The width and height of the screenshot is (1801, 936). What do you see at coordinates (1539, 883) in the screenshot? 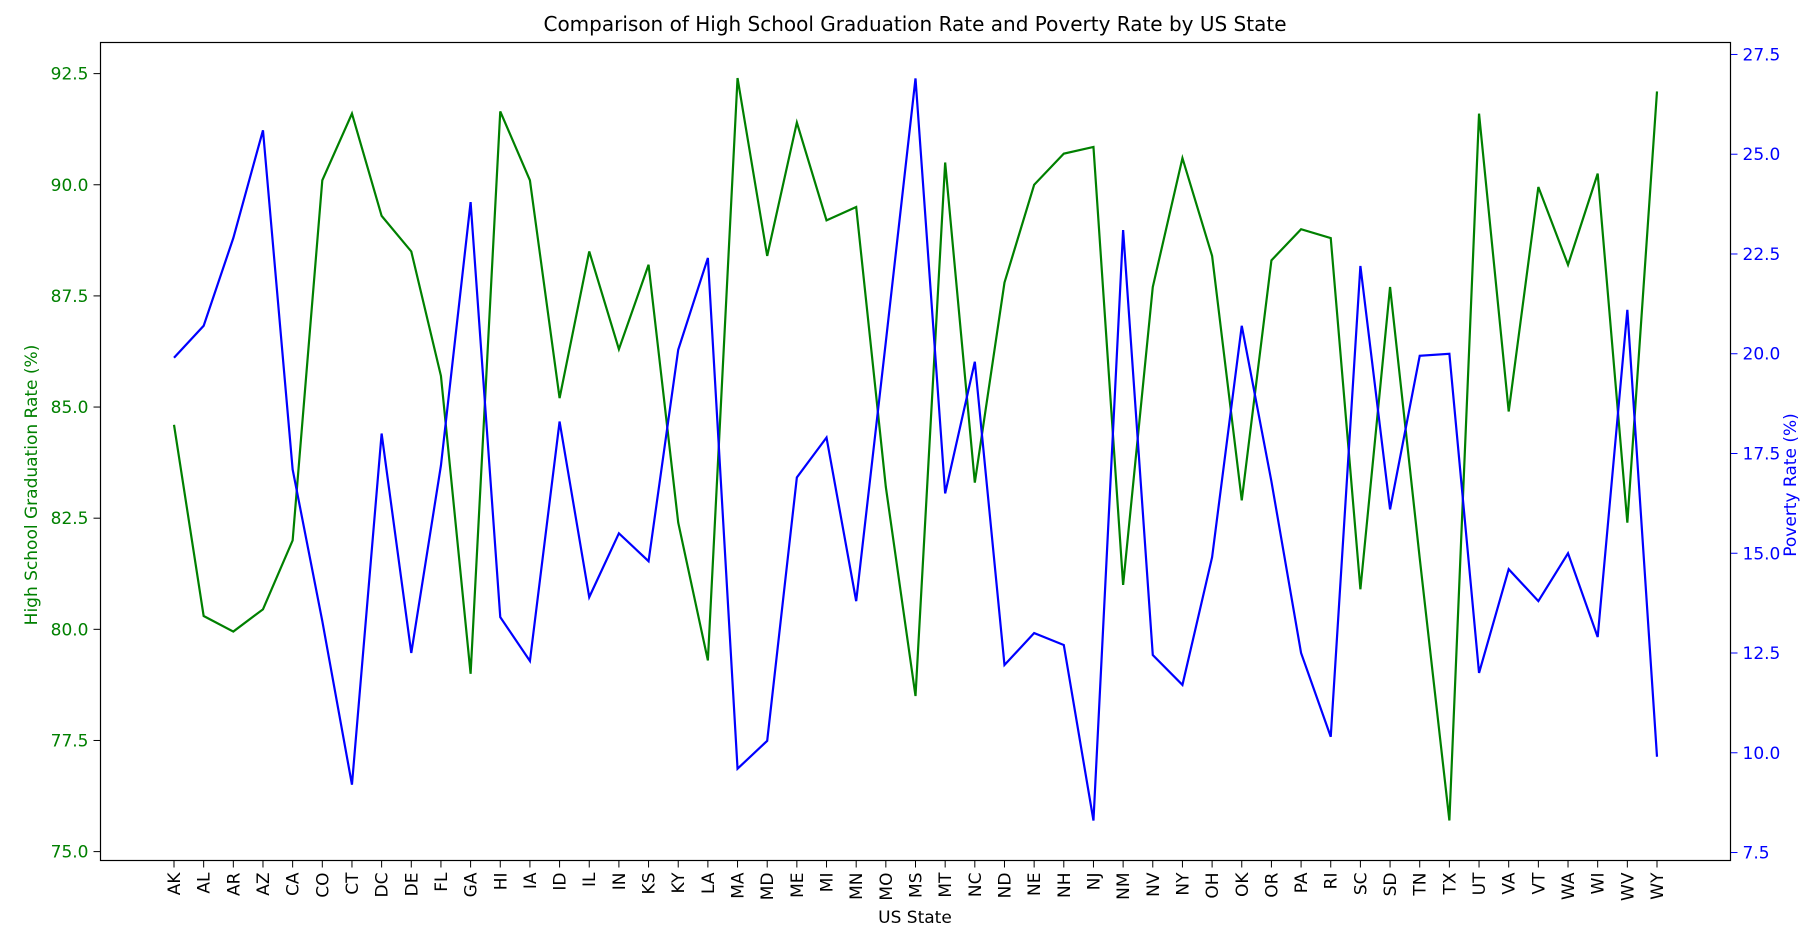
I see `x-tick-label: VT` at bounding box center [1539, 883].